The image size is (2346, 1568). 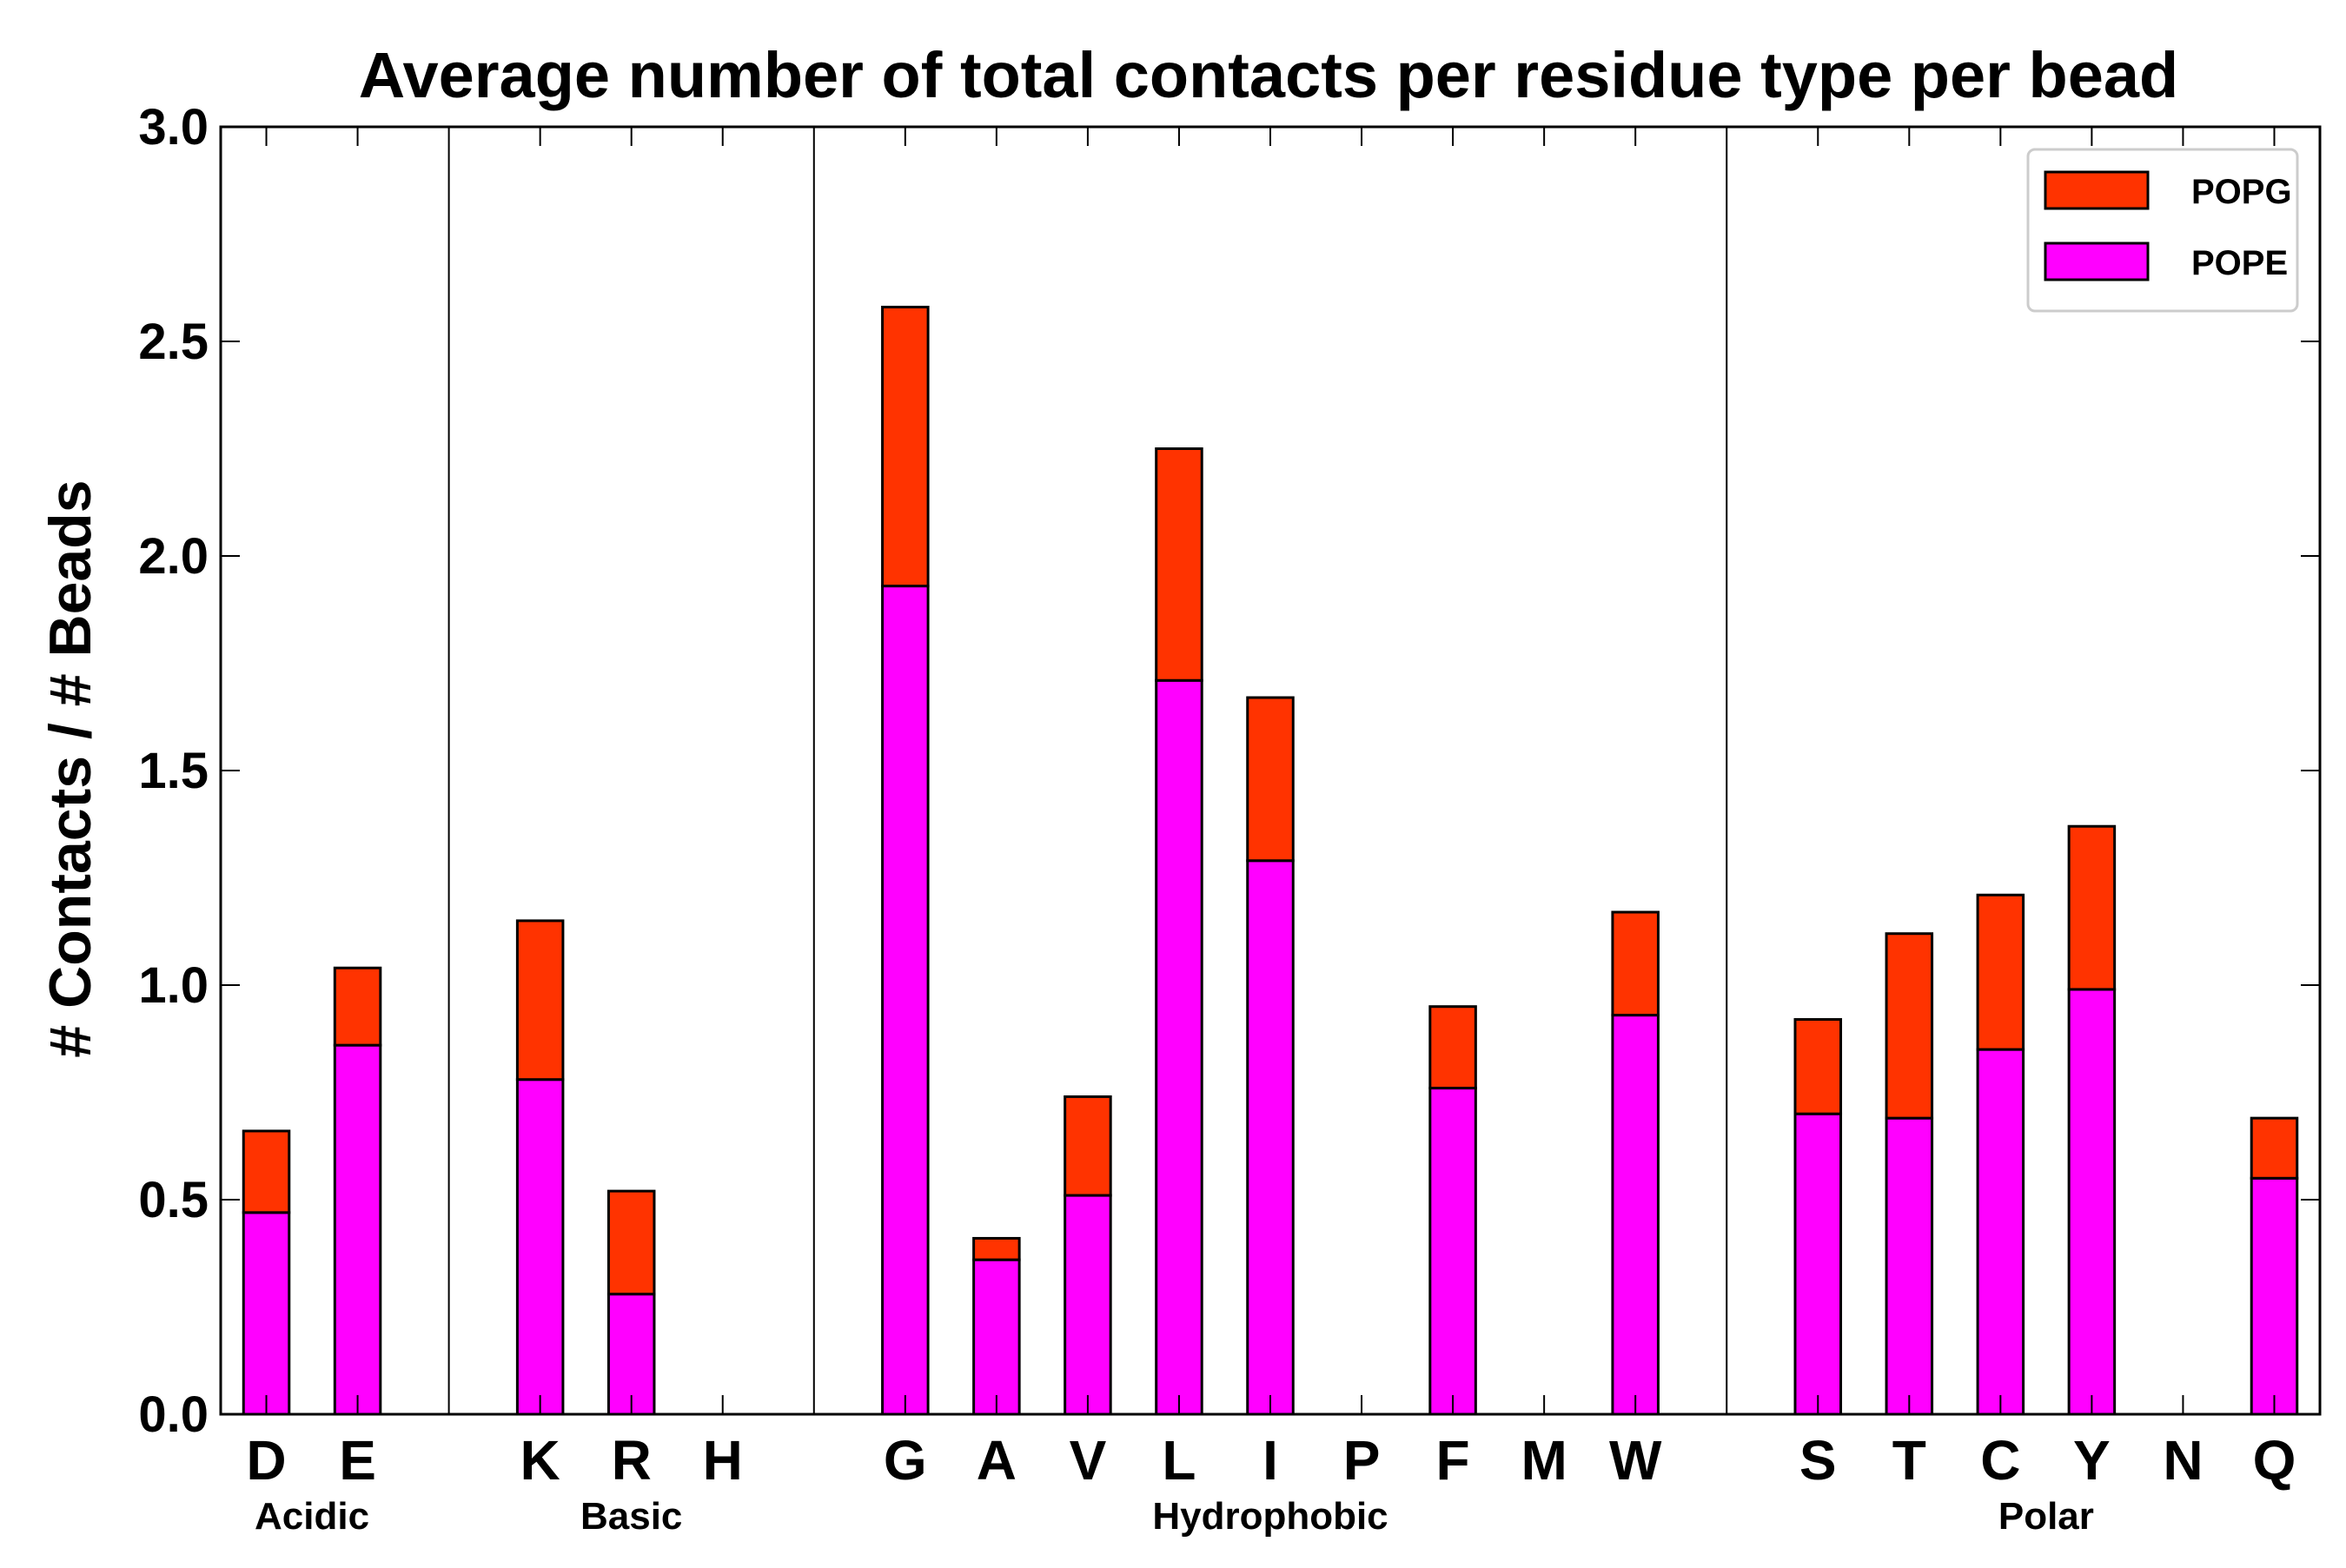 I want to click on y-tick-label: 3.0, so click(x=174, y=127).